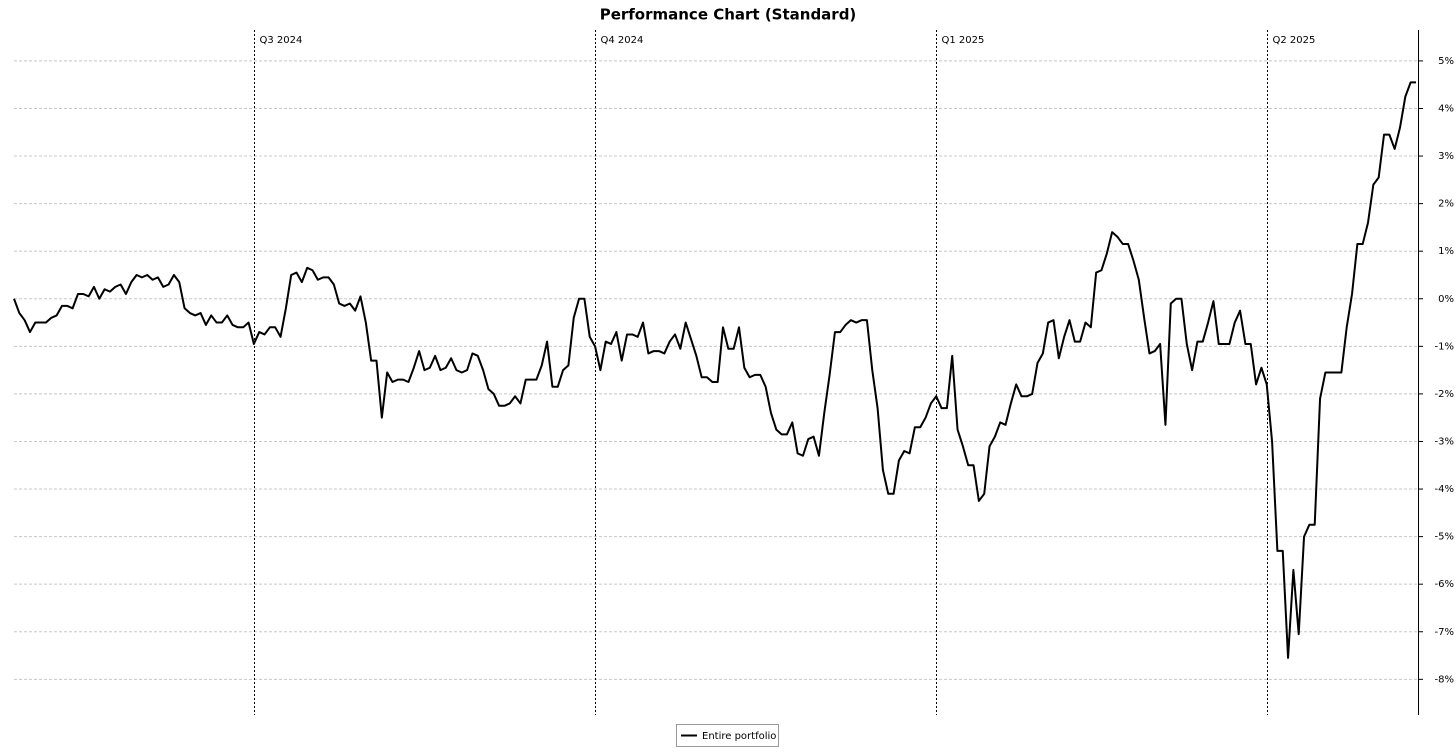  What do you see at coordinates (1446, 61) in the screenshot?
I see `y-tick-label: 5%` at bounding box center [1446, 61].